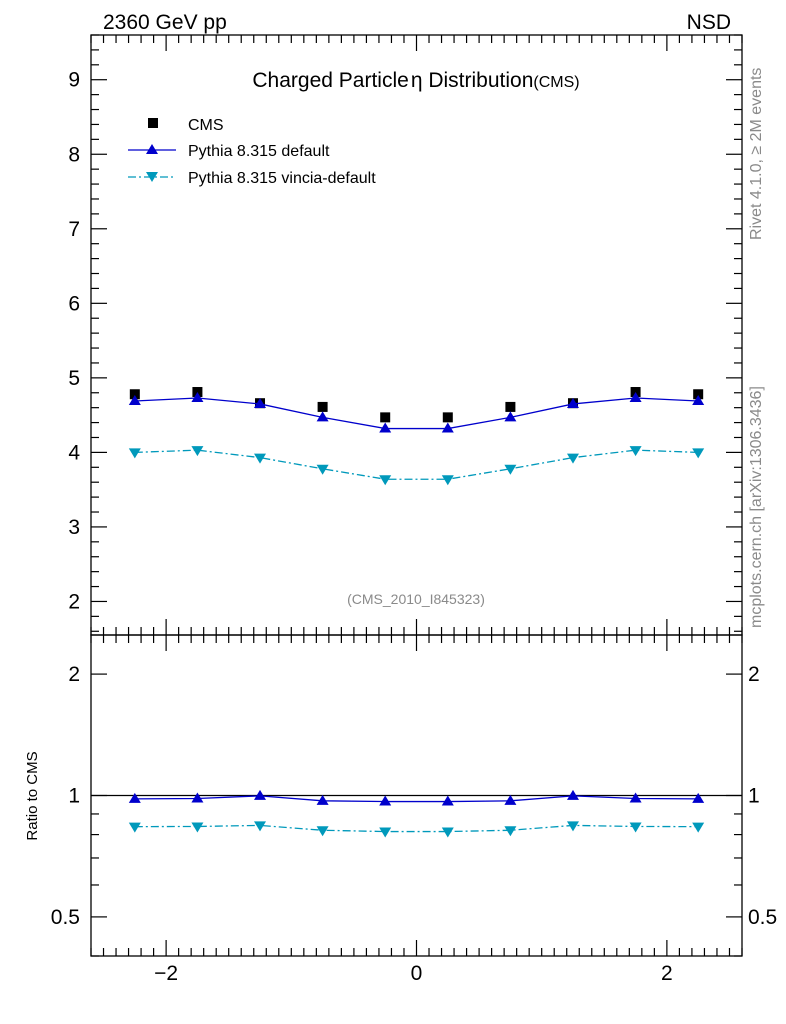  What do you see at coordinates (282, 178) in the screenshot?
I see `legend-label-vincia: Pythia 8.315 vincia-default` at bounding box center [282, 178].